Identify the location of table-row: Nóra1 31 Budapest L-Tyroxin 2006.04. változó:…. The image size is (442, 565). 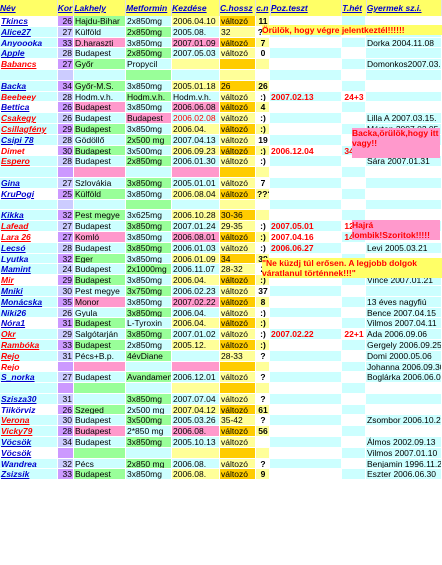
(221, 324).